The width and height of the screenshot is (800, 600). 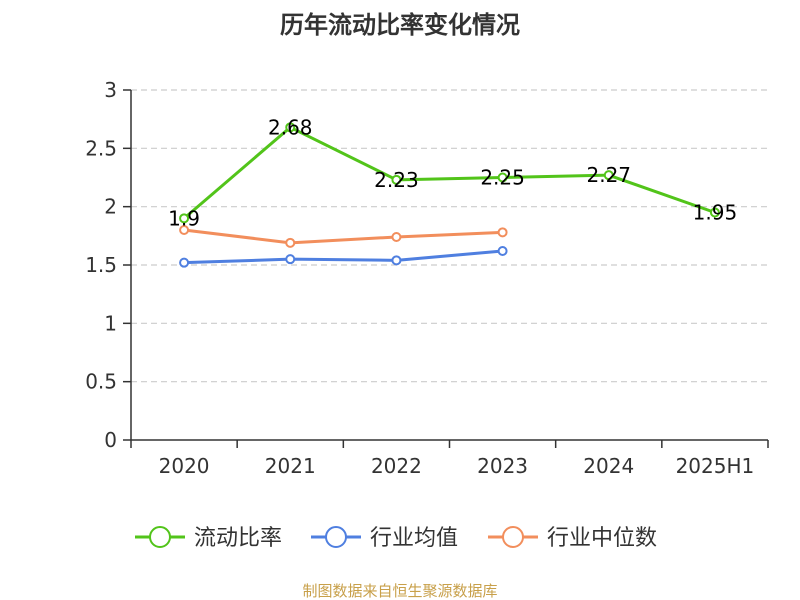 What do you see at coordinates (110, 207) in the screenshot?
I see `y-tick-label: 2` at bounding box center [110, 207].